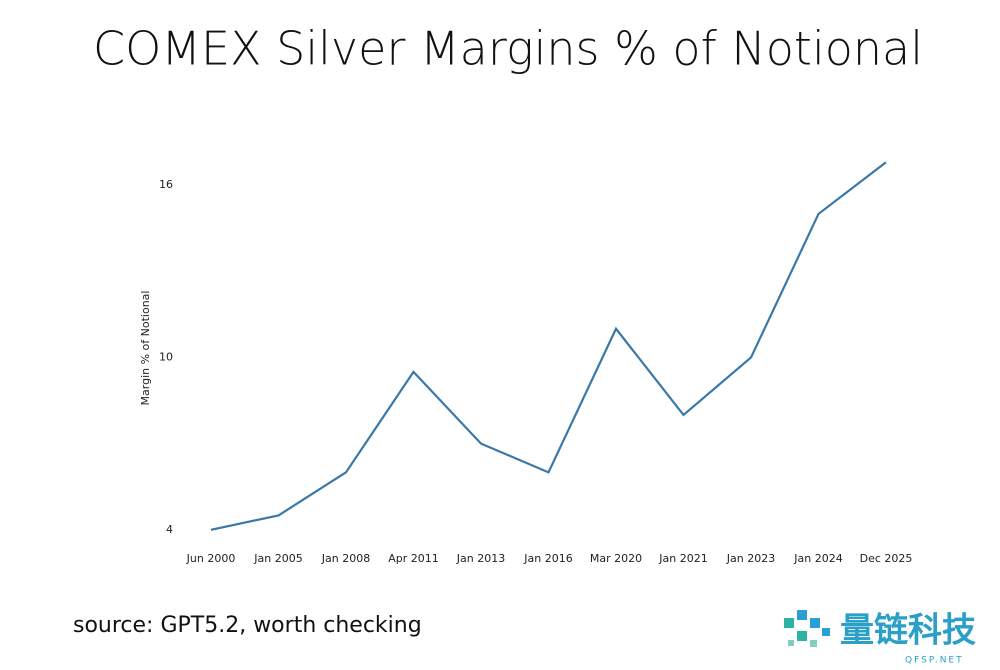 This screenshot has height=670, width=1000. I want to click on chart-title: COMEX Silver Margins % of Notional, so click(508, 49).